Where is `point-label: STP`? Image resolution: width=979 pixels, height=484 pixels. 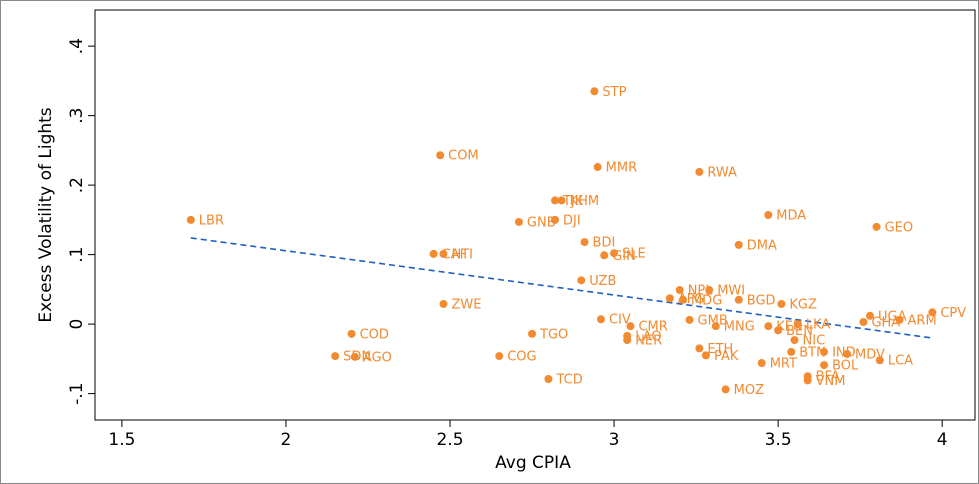 point-label: STP is located at coordinates (614, 92).